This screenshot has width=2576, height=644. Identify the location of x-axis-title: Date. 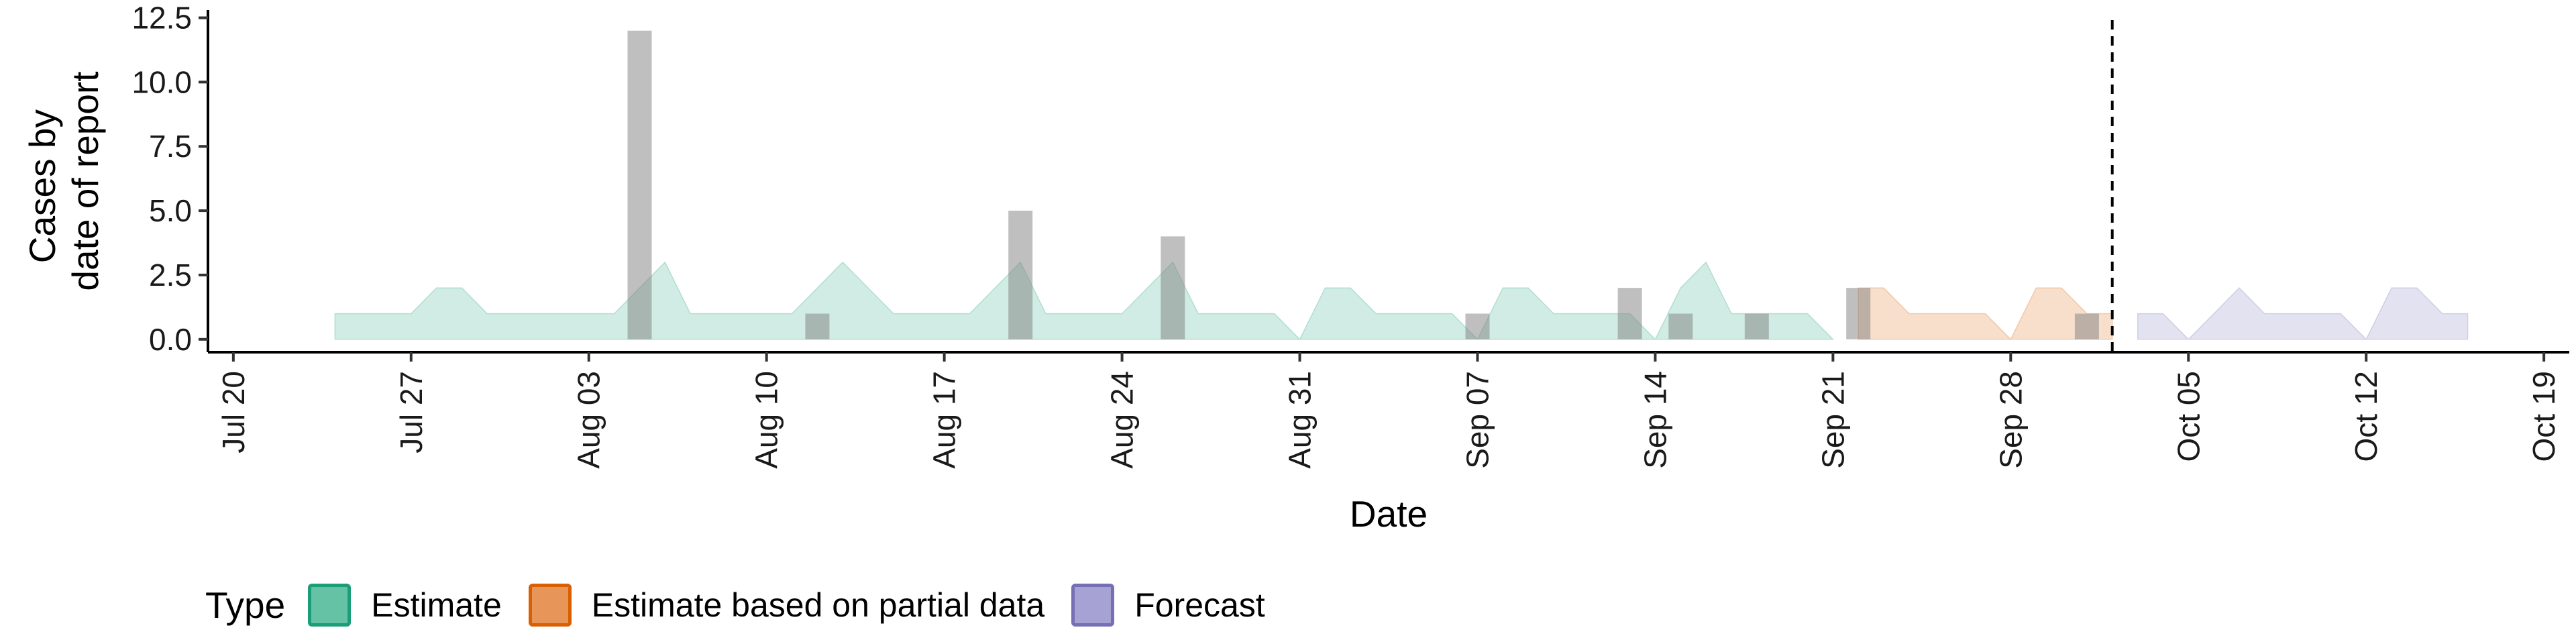
(1389, 514).